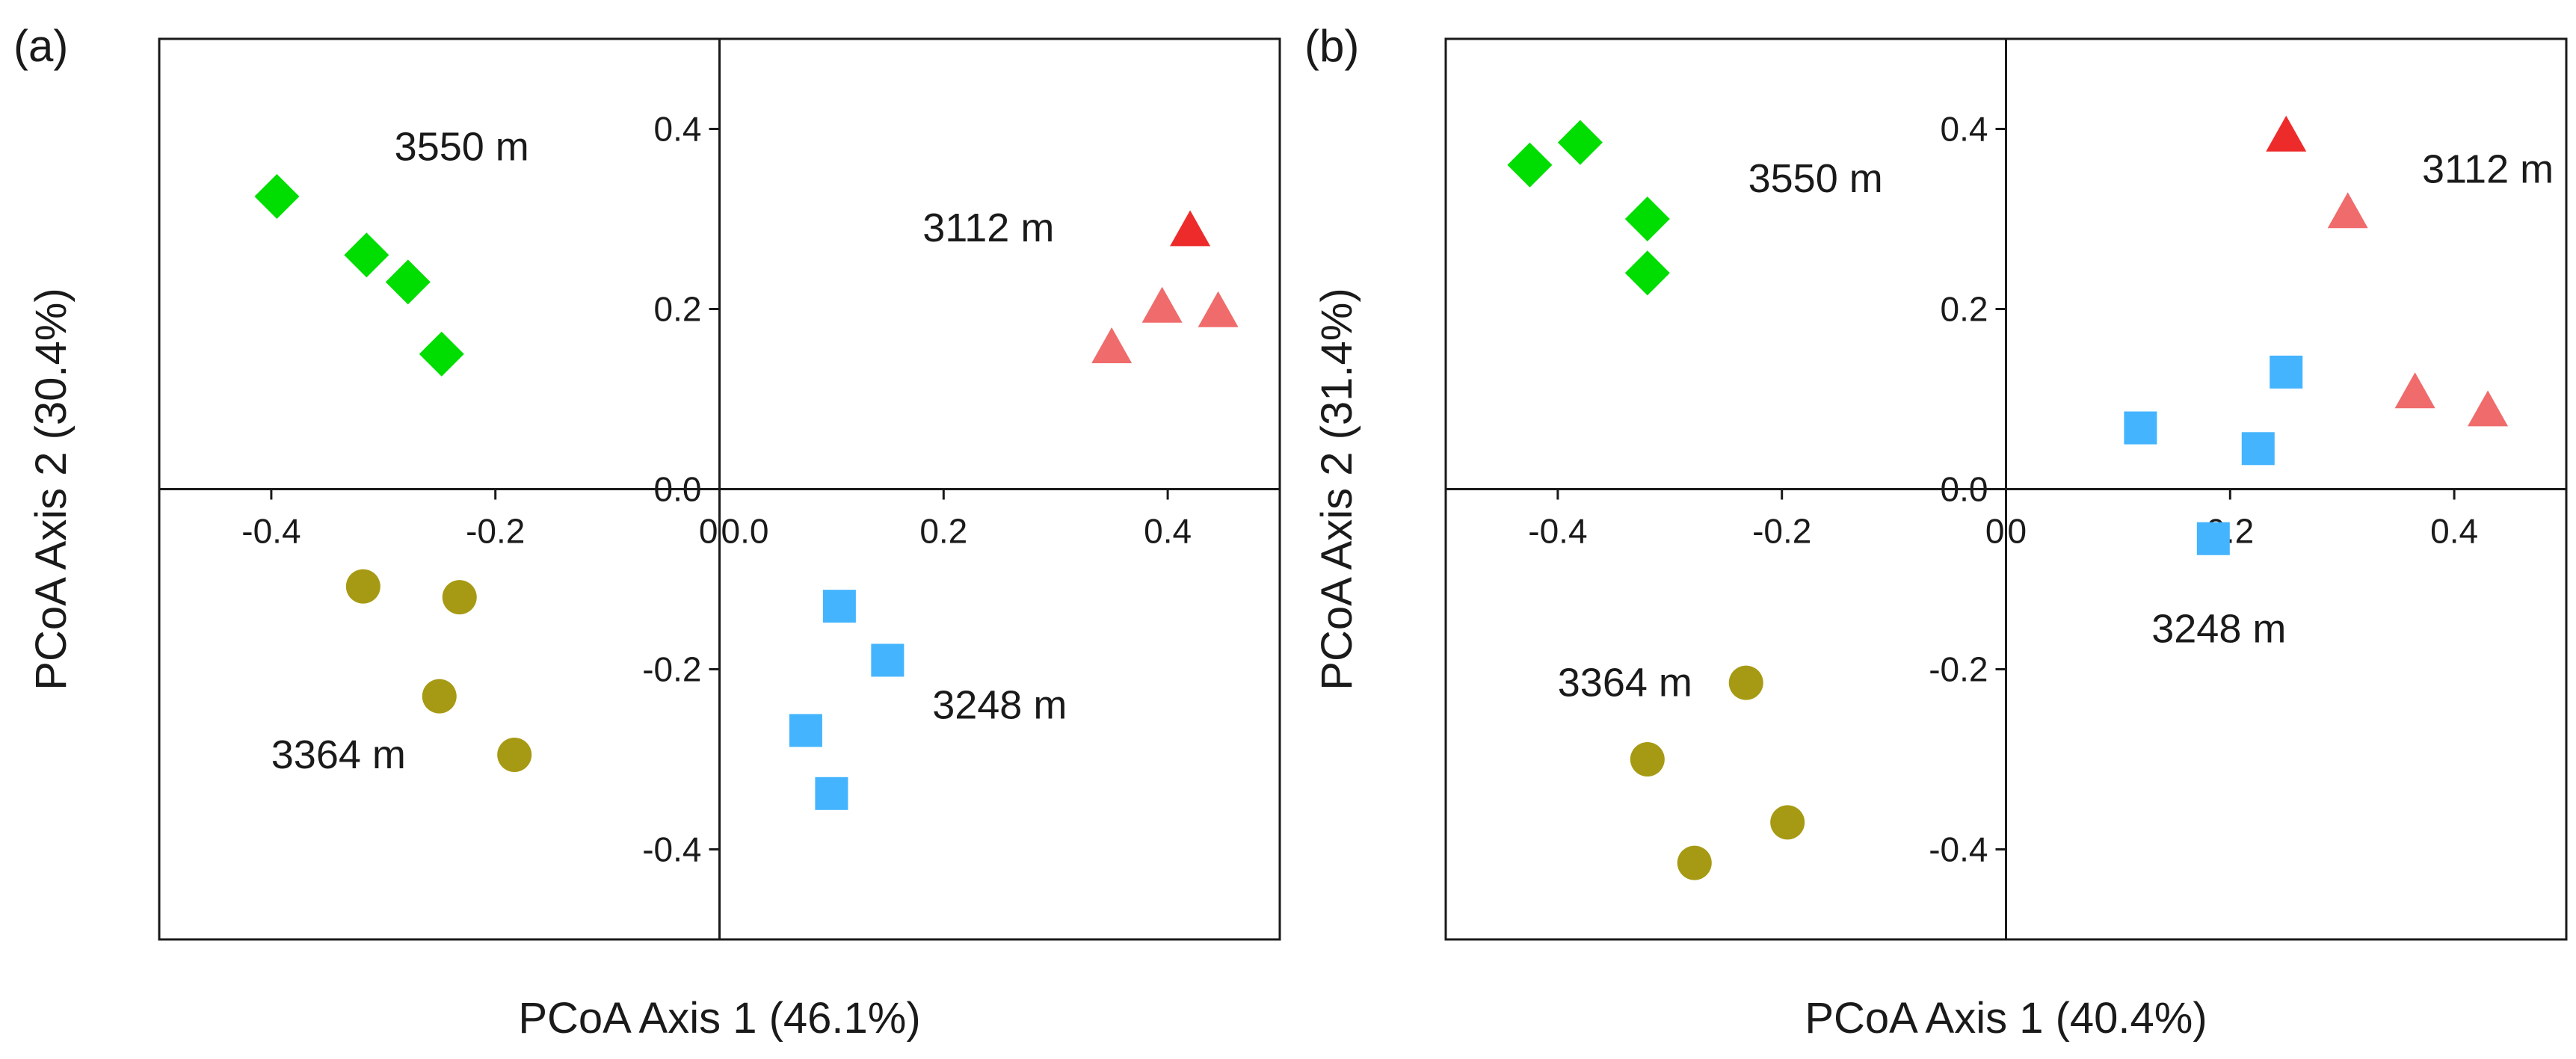 This screenshot has width=2576, height=1059. What do you see at coordinates (2006, 1018) in the screenshot?
I see `x-axis-title: PCoA Axis 1 (40.4%)` at bounding box center [2006, 1018].